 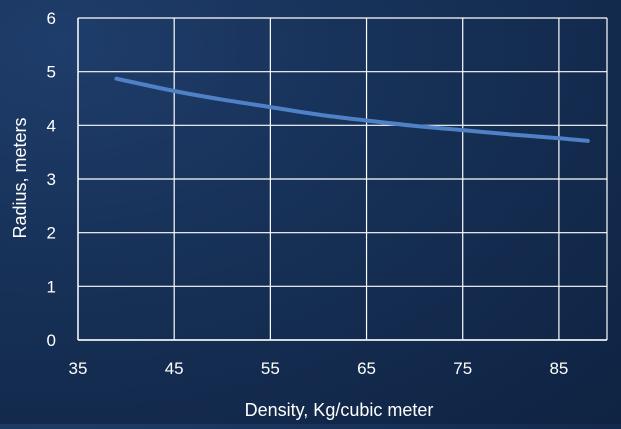 What do you see at coordinates (462, 368) in the screenshot?
I see `x-tick-label: 75` at bounding box center [462, 368].